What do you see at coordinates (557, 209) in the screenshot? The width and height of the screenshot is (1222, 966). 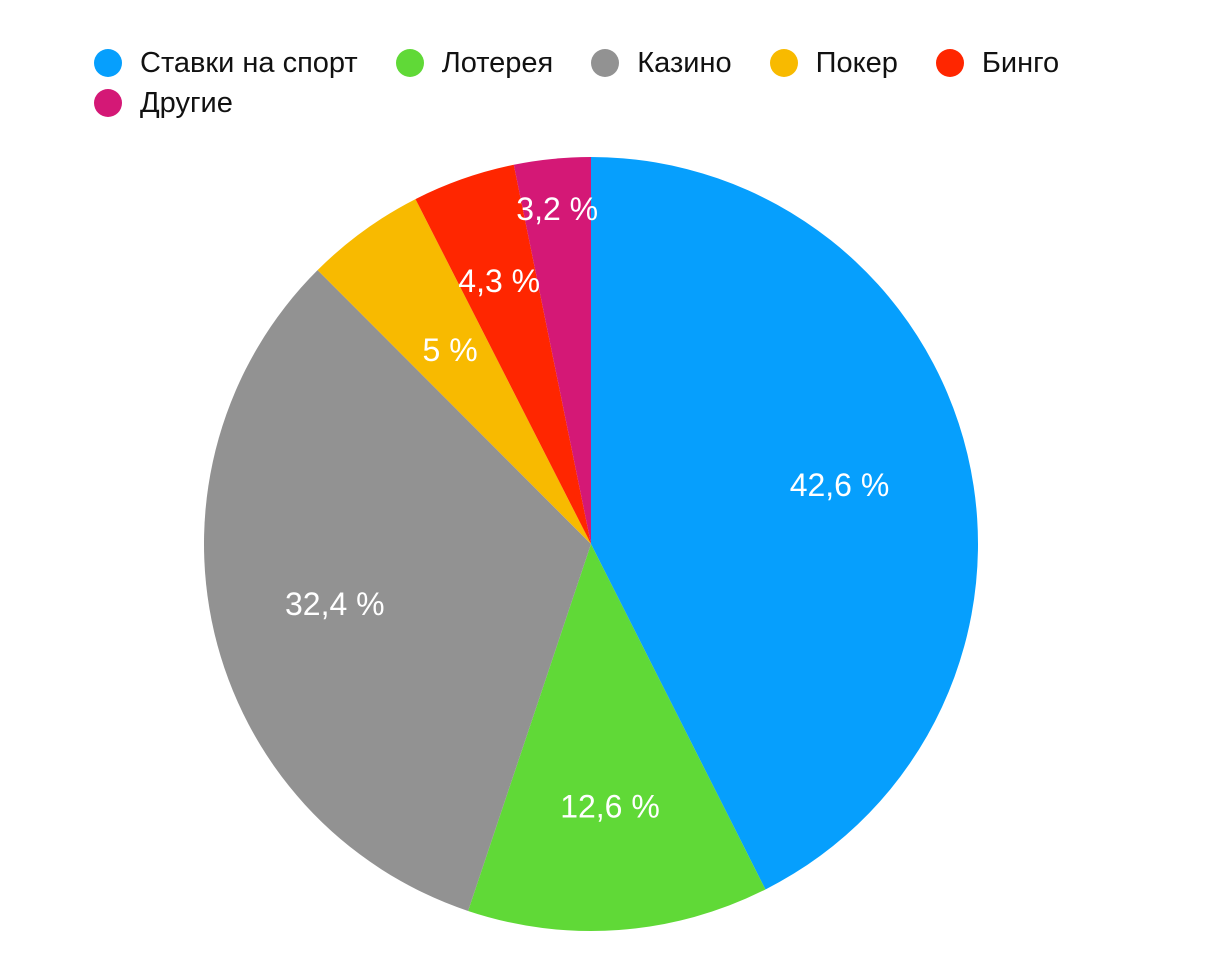 I see `pie-data-label: 3,2 %` at bounding box center [557, 209].